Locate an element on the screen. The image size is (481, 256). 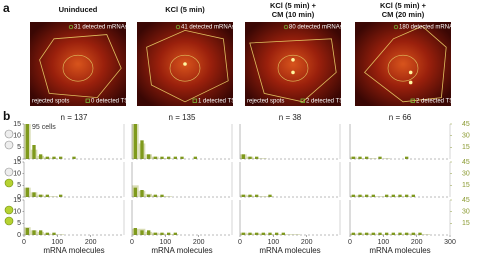
panel-label: a is located at coordinates (6, 8).